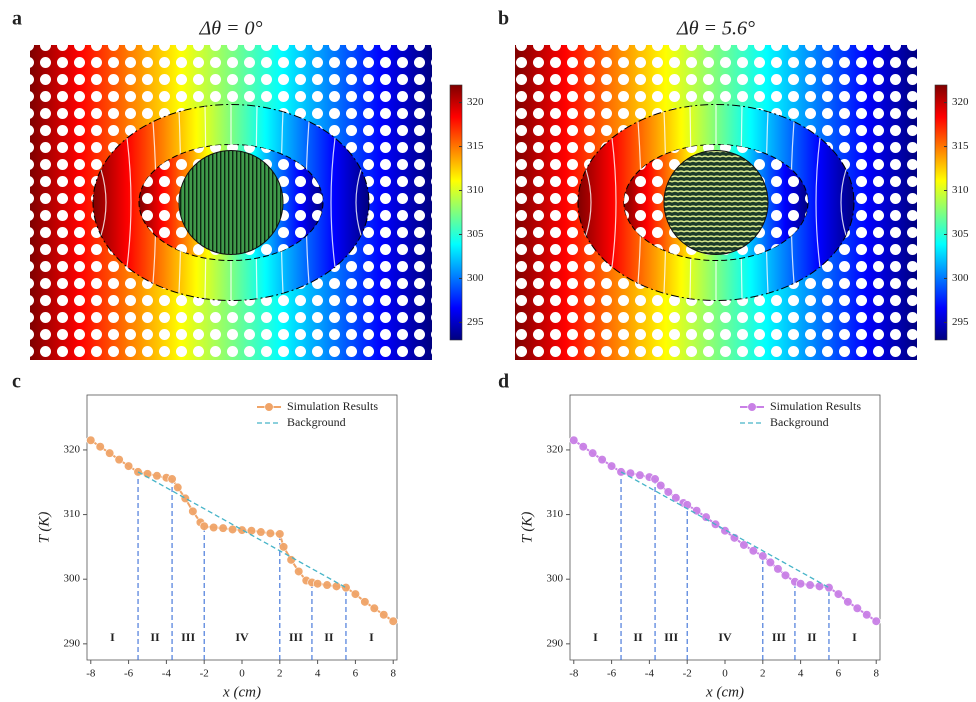  Describe the element at coordinates (799, 422) in the screenshot. I see `legend-label: Background` at that location.